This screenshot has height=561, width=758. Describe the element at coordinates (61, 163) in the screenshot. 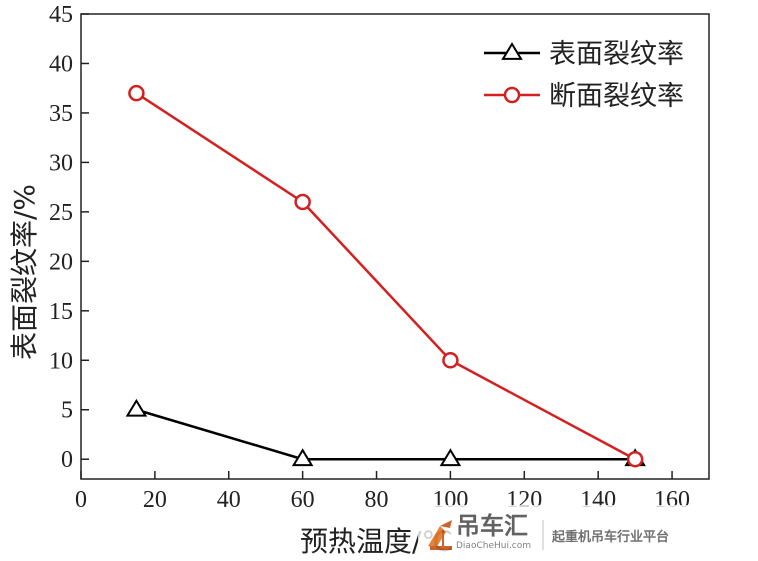

I see `y-tick-label: 30` at that location.